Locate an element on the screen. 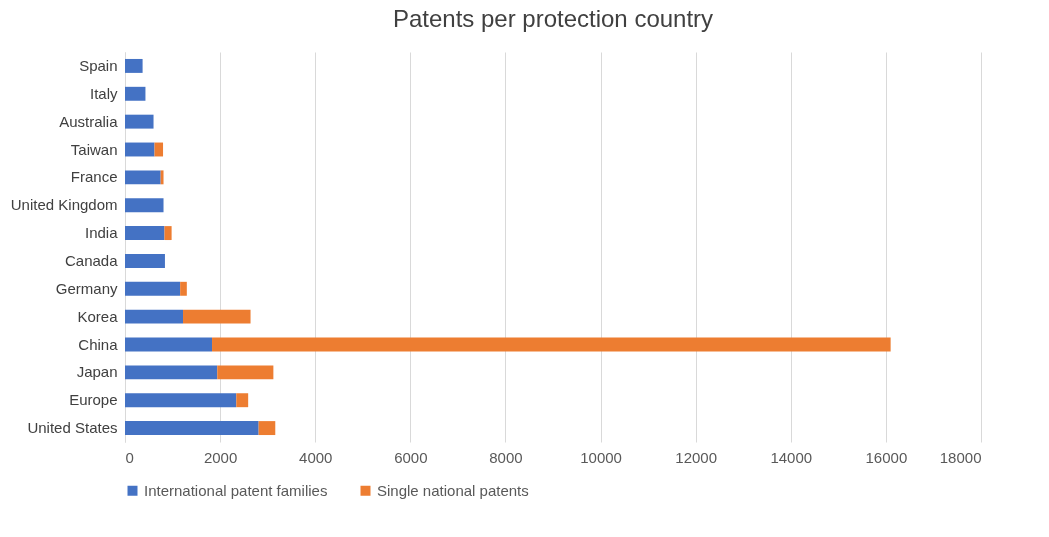  y-tick-label: Germany is located at coordinates (86, 288).